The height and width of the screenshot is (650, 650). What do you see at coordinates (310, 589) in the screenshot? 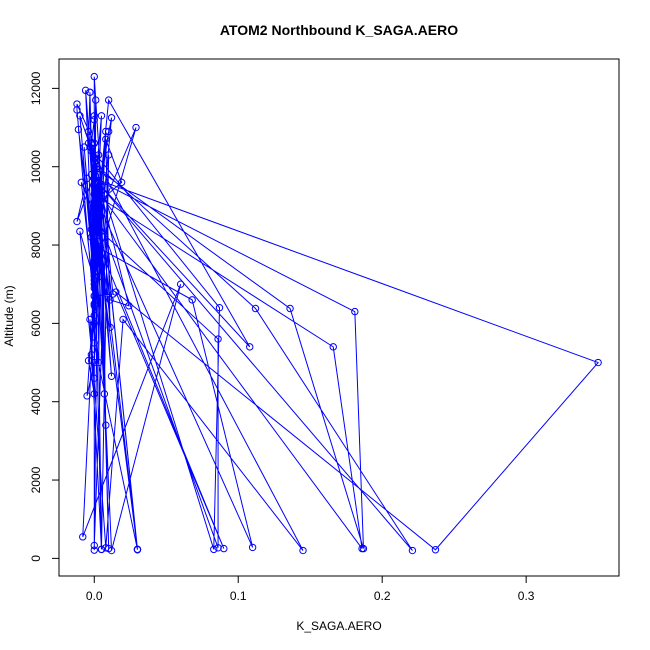
I see `x-axis: 0.0 0.1 0.2 0.3` at bounding box center [310, 589].